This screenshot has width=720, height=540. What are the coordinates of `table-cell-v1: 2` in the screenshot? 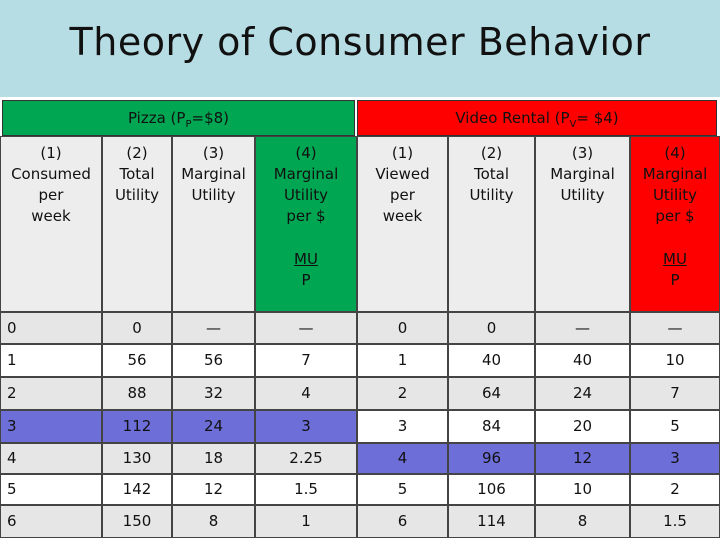 It's located at (402, 393).